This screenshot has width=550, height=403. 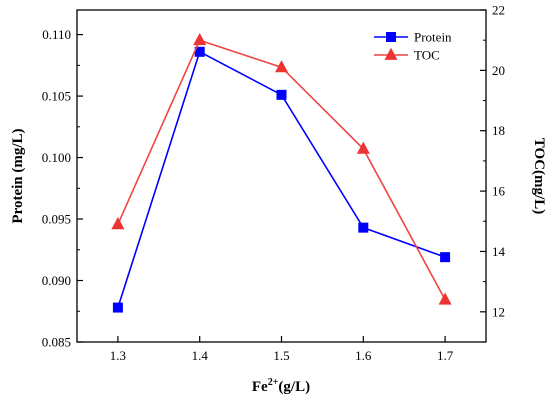 I want to click on x-axis-ticks: 1.3 1.4 1.5 1.6 1.7, so click(x=282, y=349).